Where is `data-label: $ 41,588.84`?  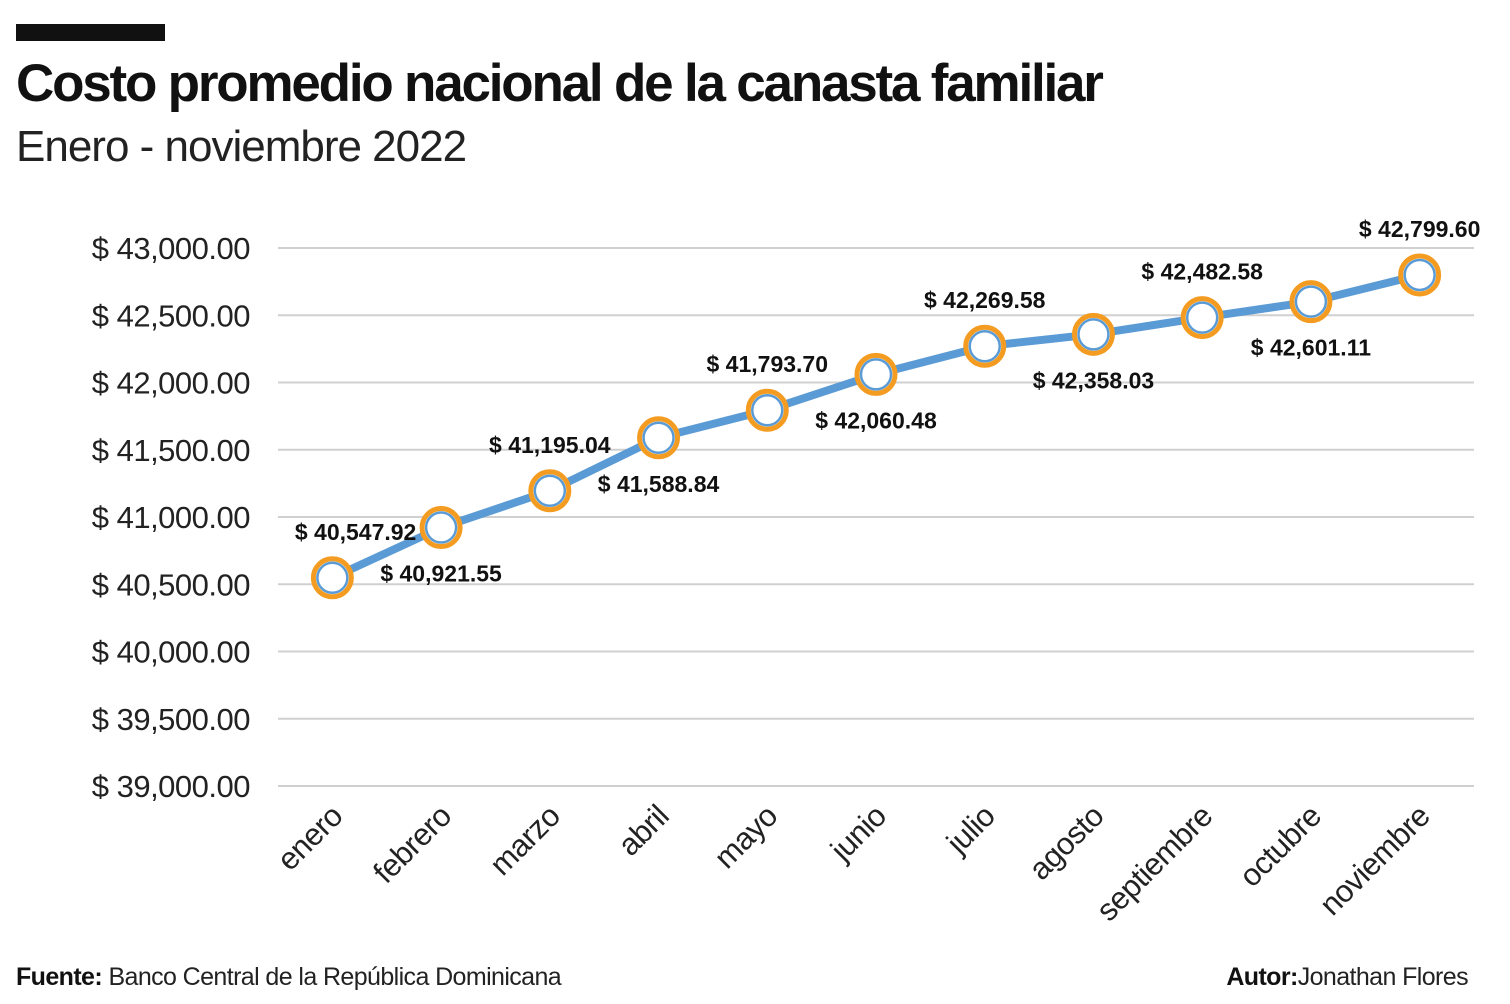
data-label: $ 41,588.84 is located at coordinates (659, 484).